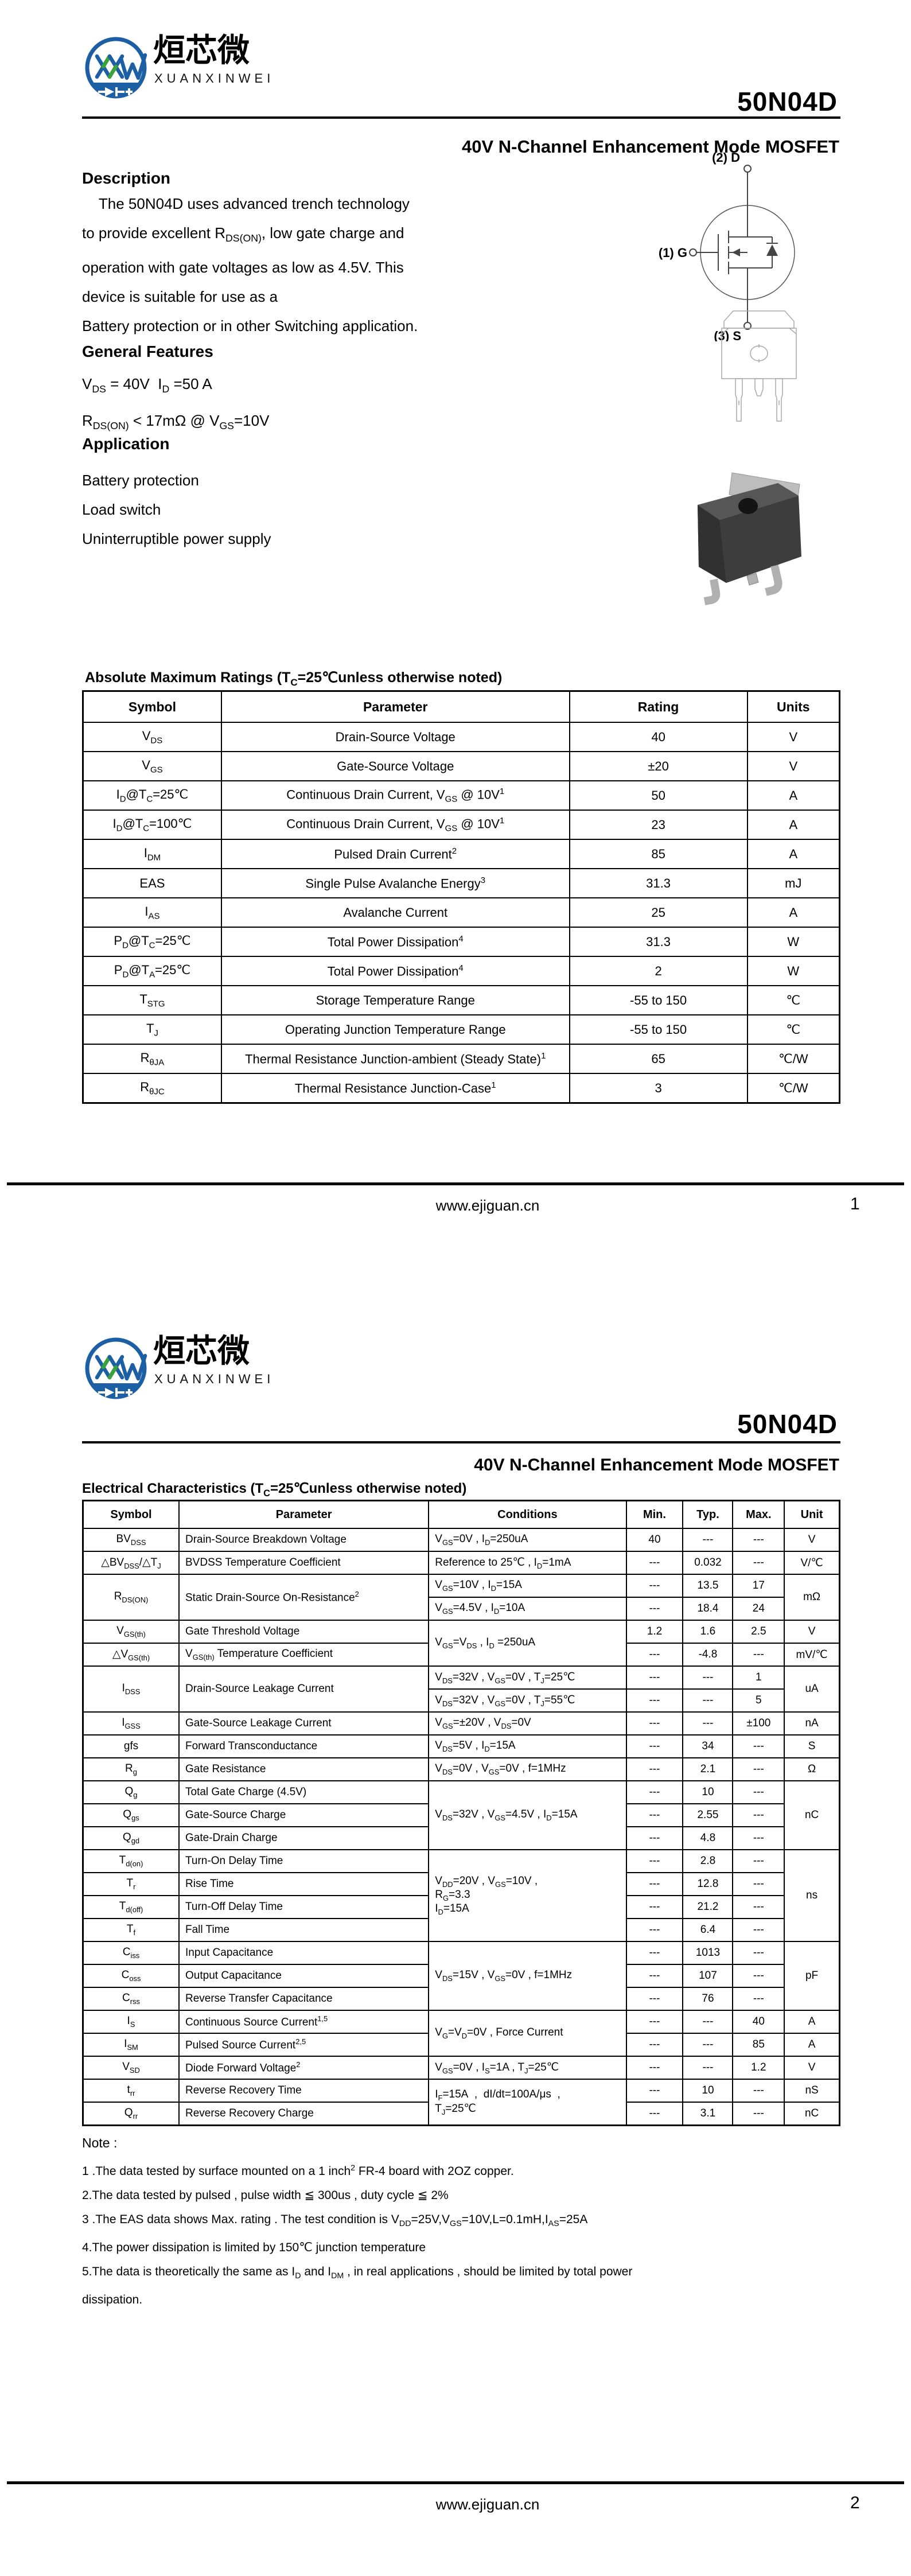 The height and width of the screenshot is (2576, 911). What do you see at coordinates (527, 1746) in the screenshot?
I see `table-cell: VDS=5V , ID=15A` at bounding box center [527, 1746].